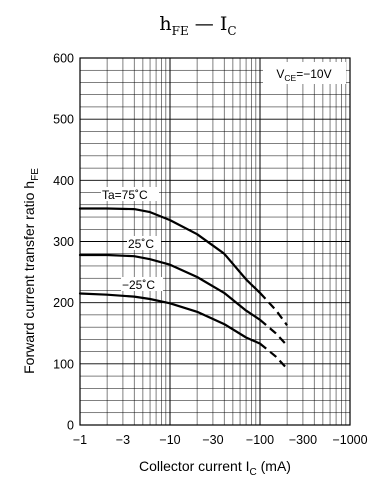  Describe the element at coordinates (31, 271) in the screenshot. I see `y-axis-label: Forward current transfer ratio hFE` at that location.